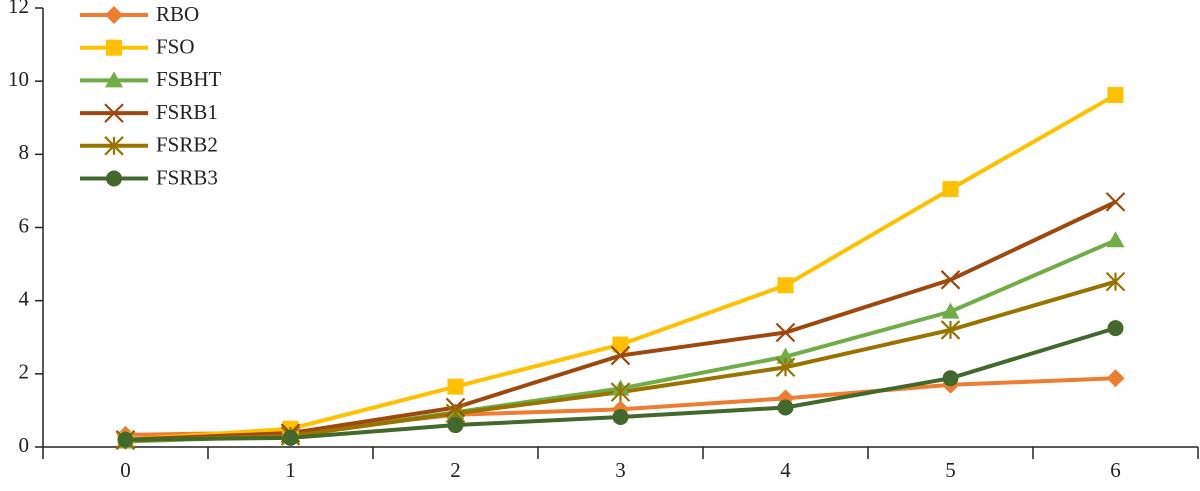 The image size is (1200, 491). I want to click on y-tick-label: 2, so click(24, 372).